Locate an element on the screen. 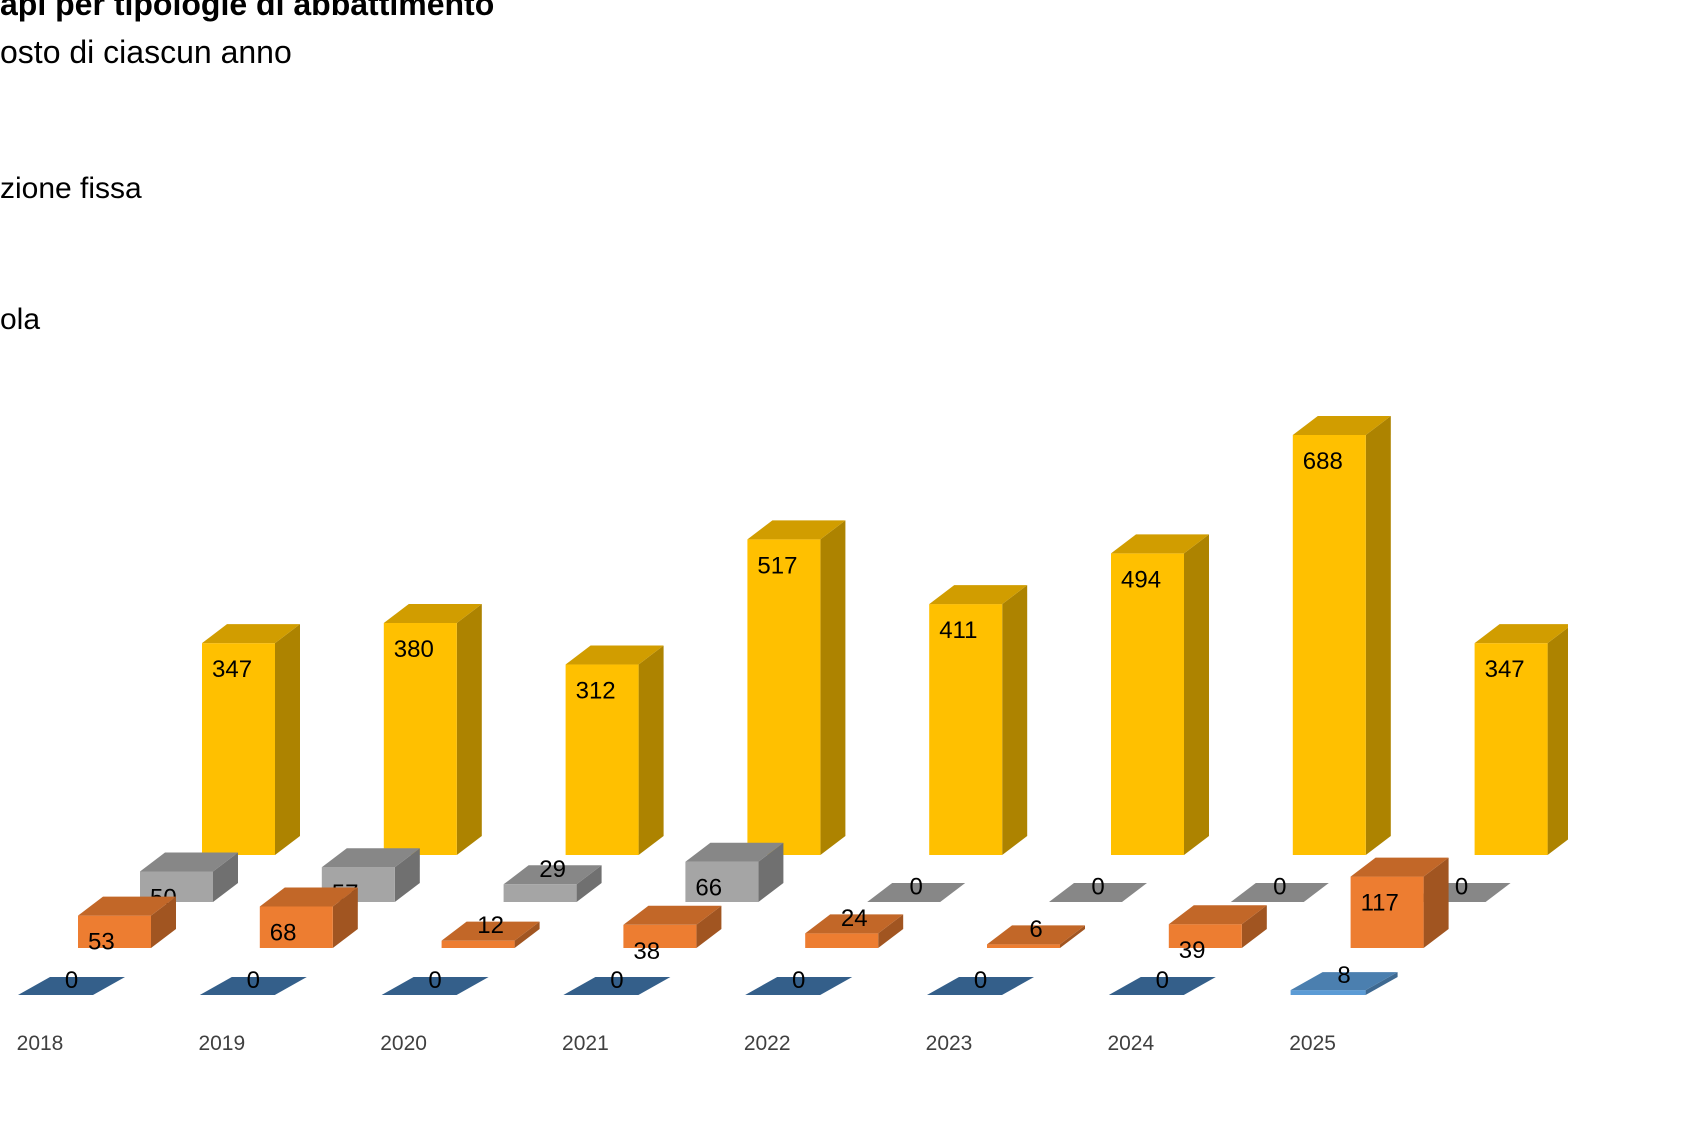 This screenshot has height=1144, width=1702. bar-s3-2022 is located at coordinates (916, 892).